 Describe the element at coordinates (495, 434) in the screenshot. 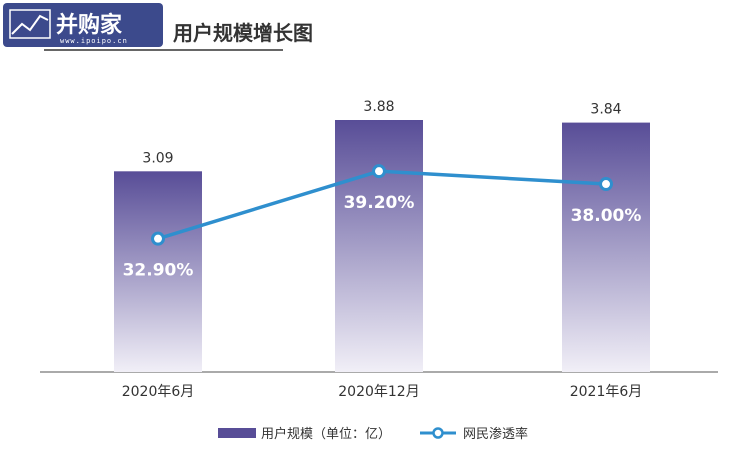

I see `legend-label-penetration: 网民渗透率` at that location.